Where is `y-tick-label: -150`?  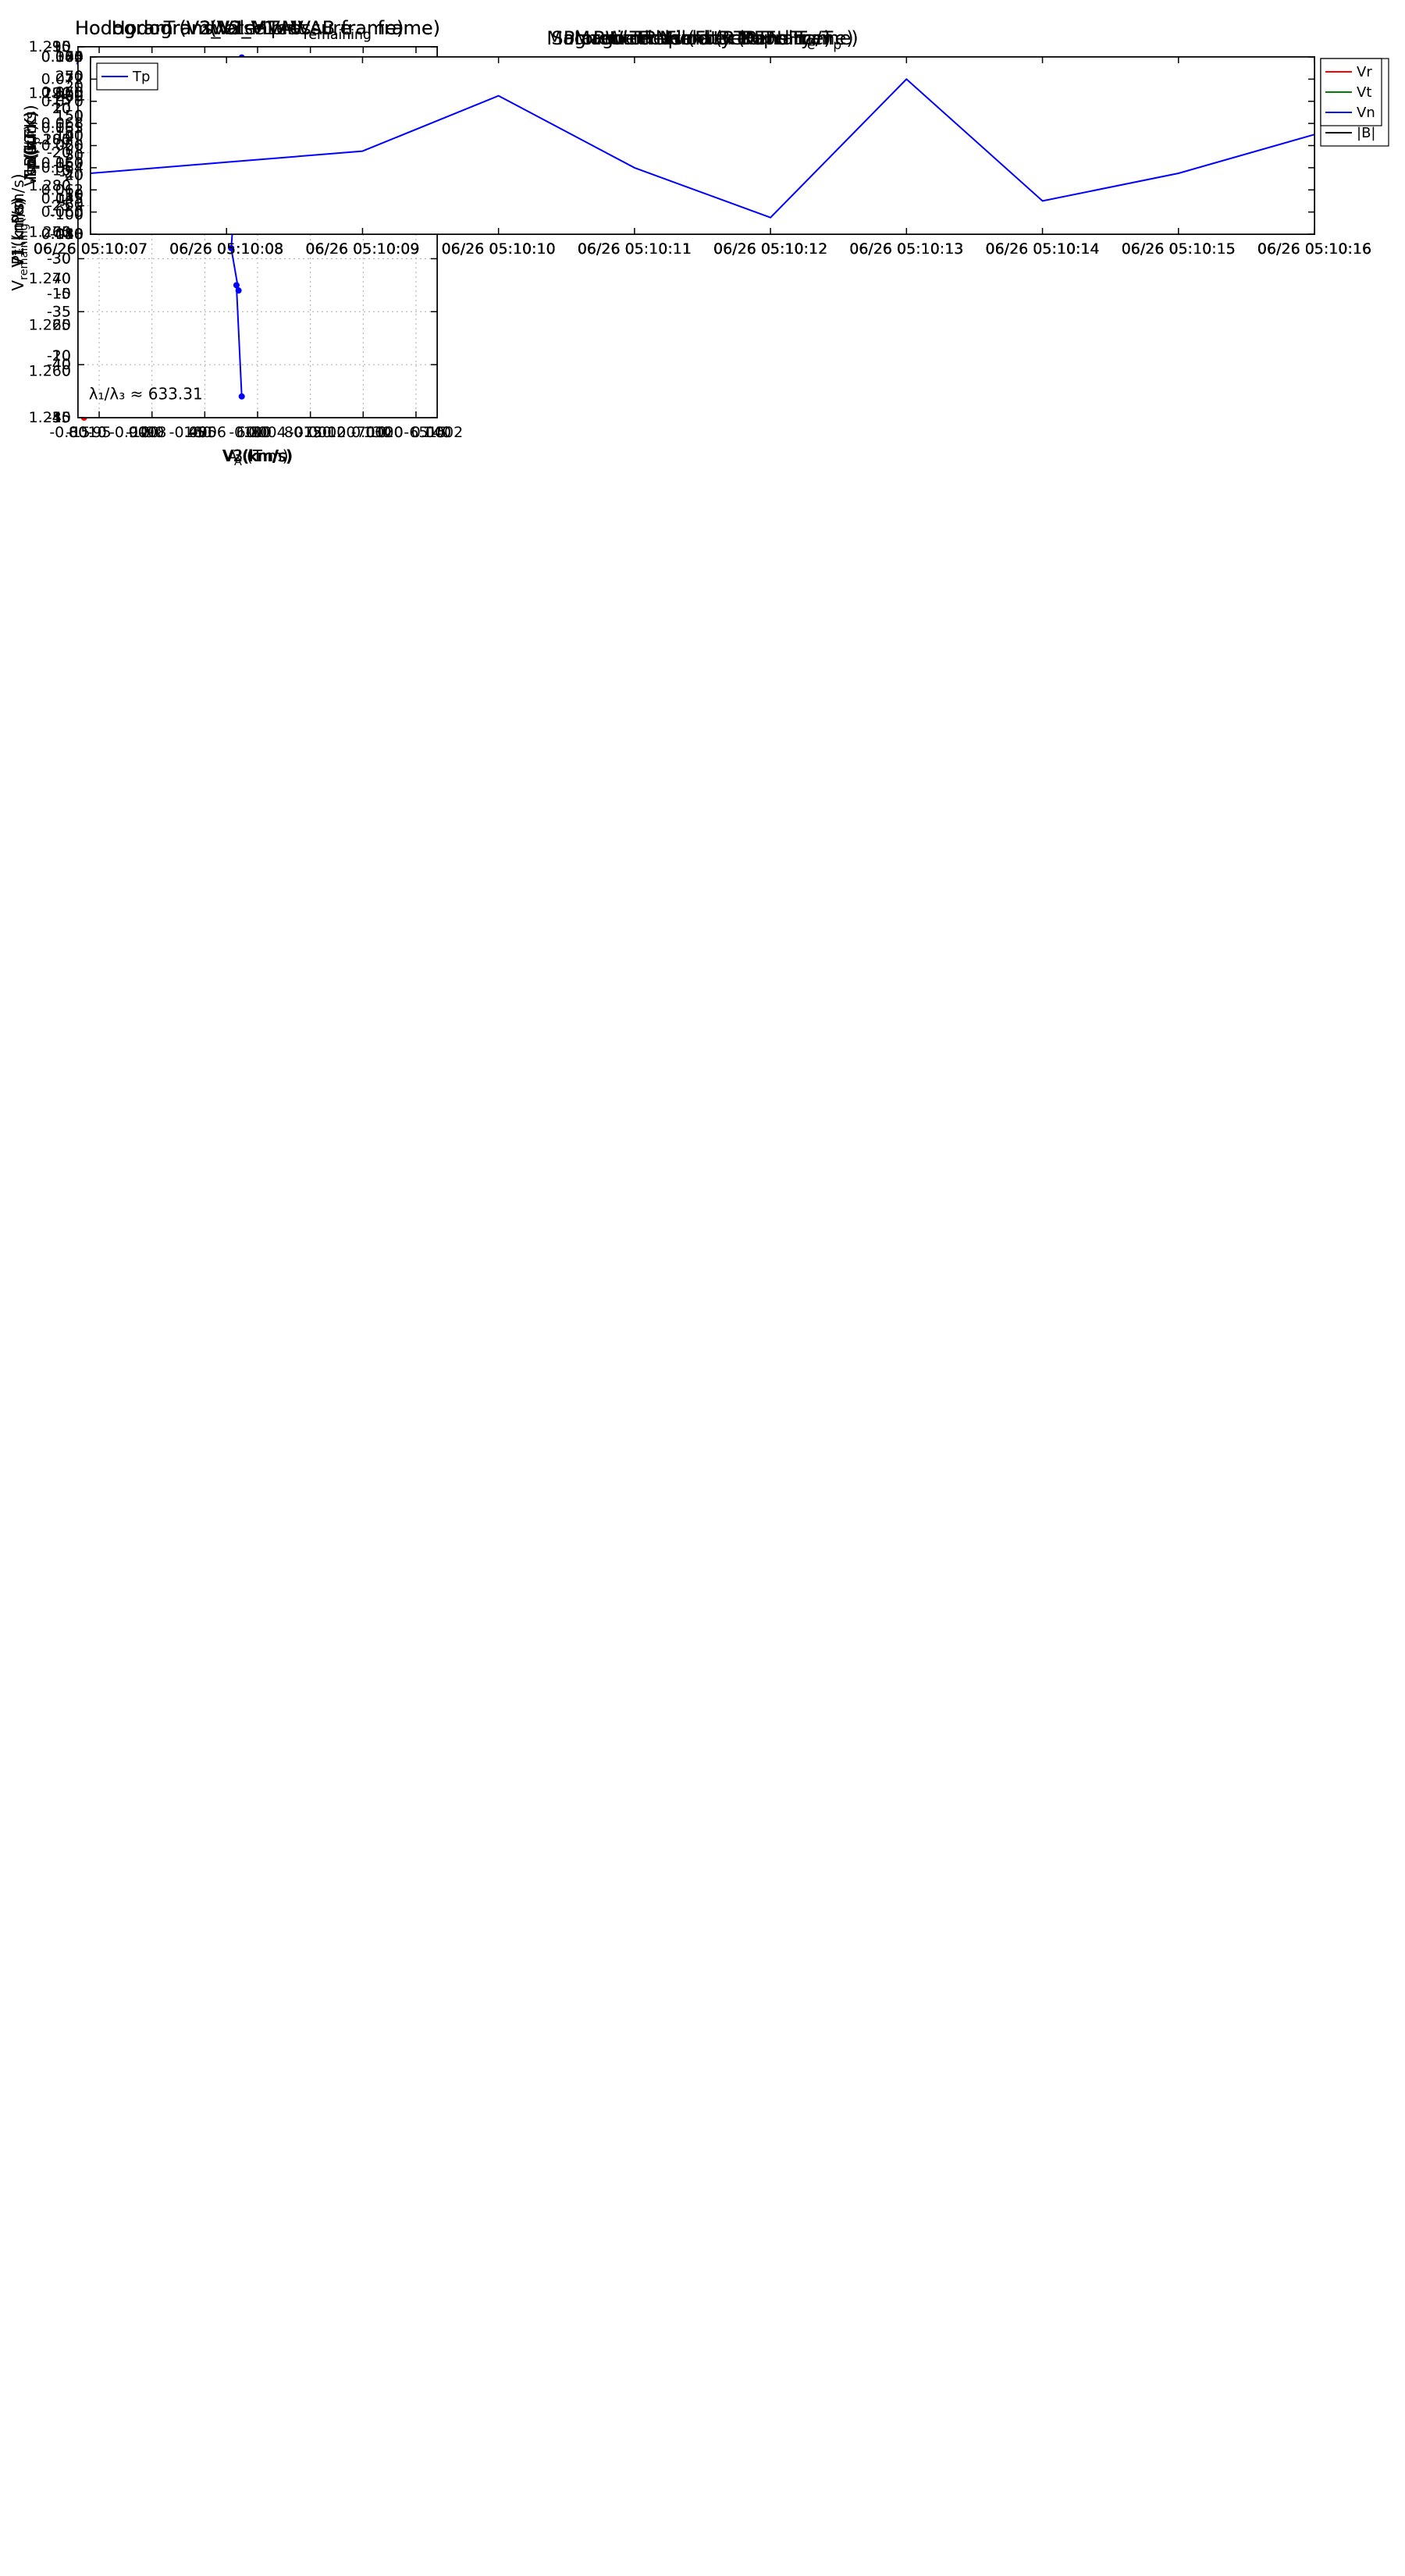
y-tick-label: -150 is located at coordinates (67, 235).